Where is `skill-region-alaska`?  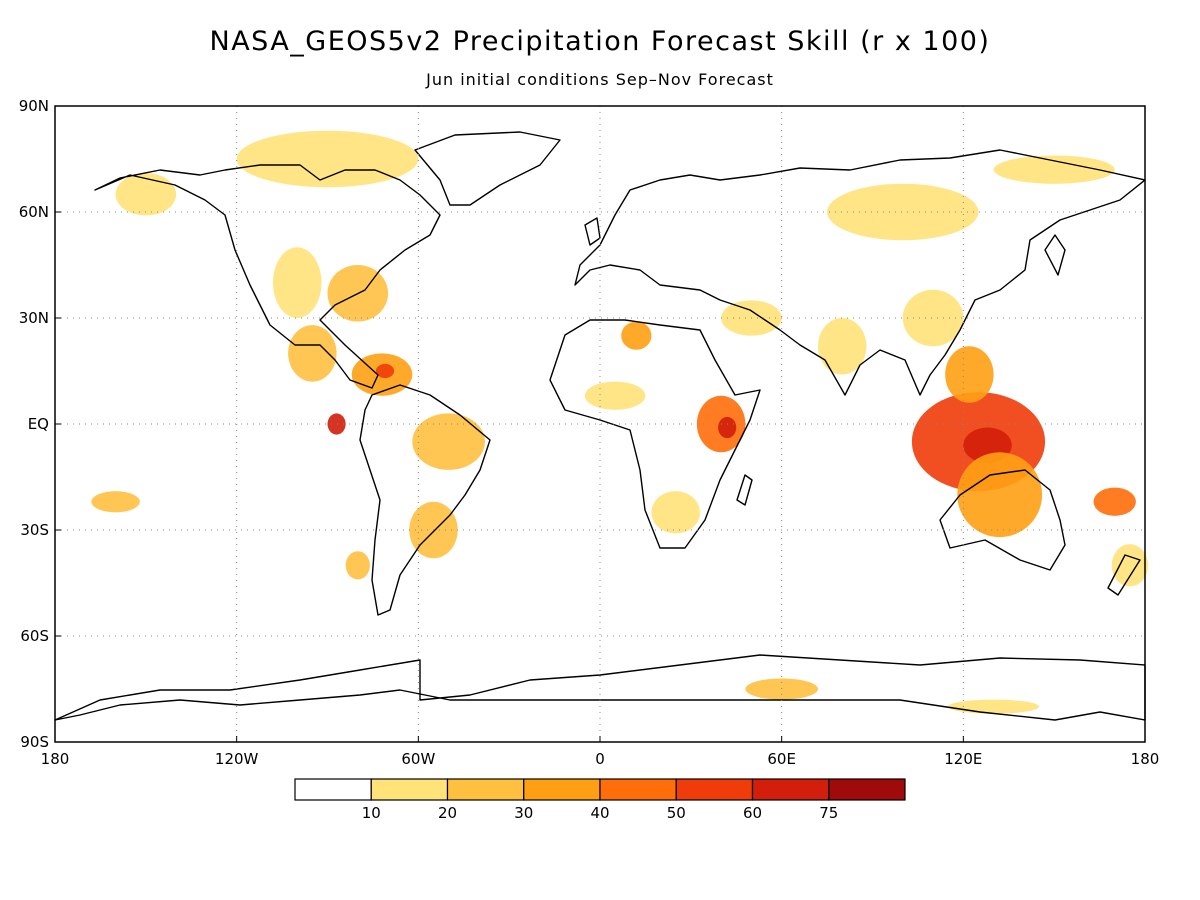
skill-region-alaska is located at coordinates (146, 194).